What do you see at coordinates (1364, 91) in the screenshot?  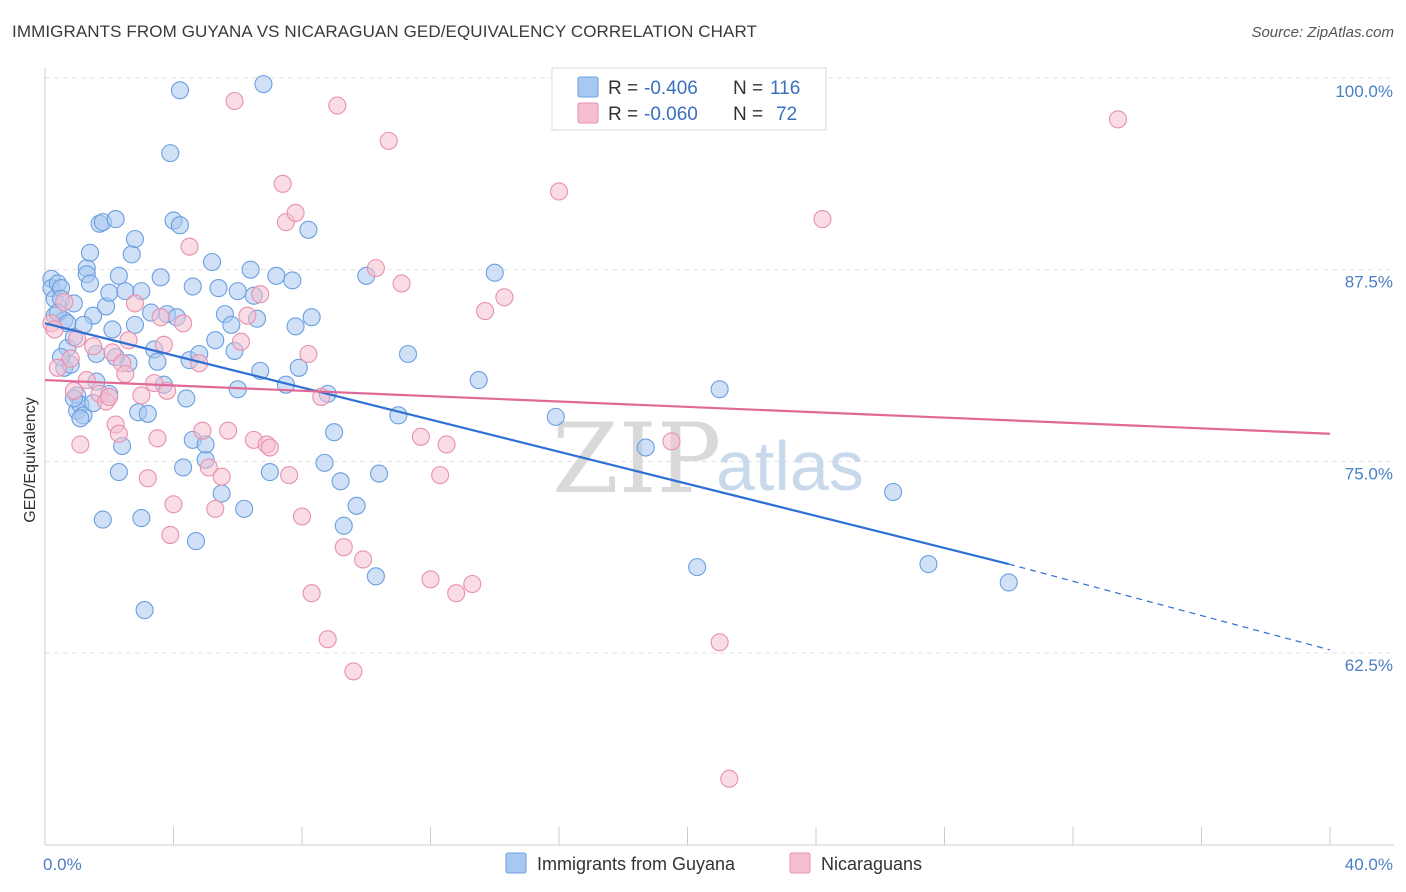 I see `y-tick-label: 100.0%` at bounding box center [1364, 91].